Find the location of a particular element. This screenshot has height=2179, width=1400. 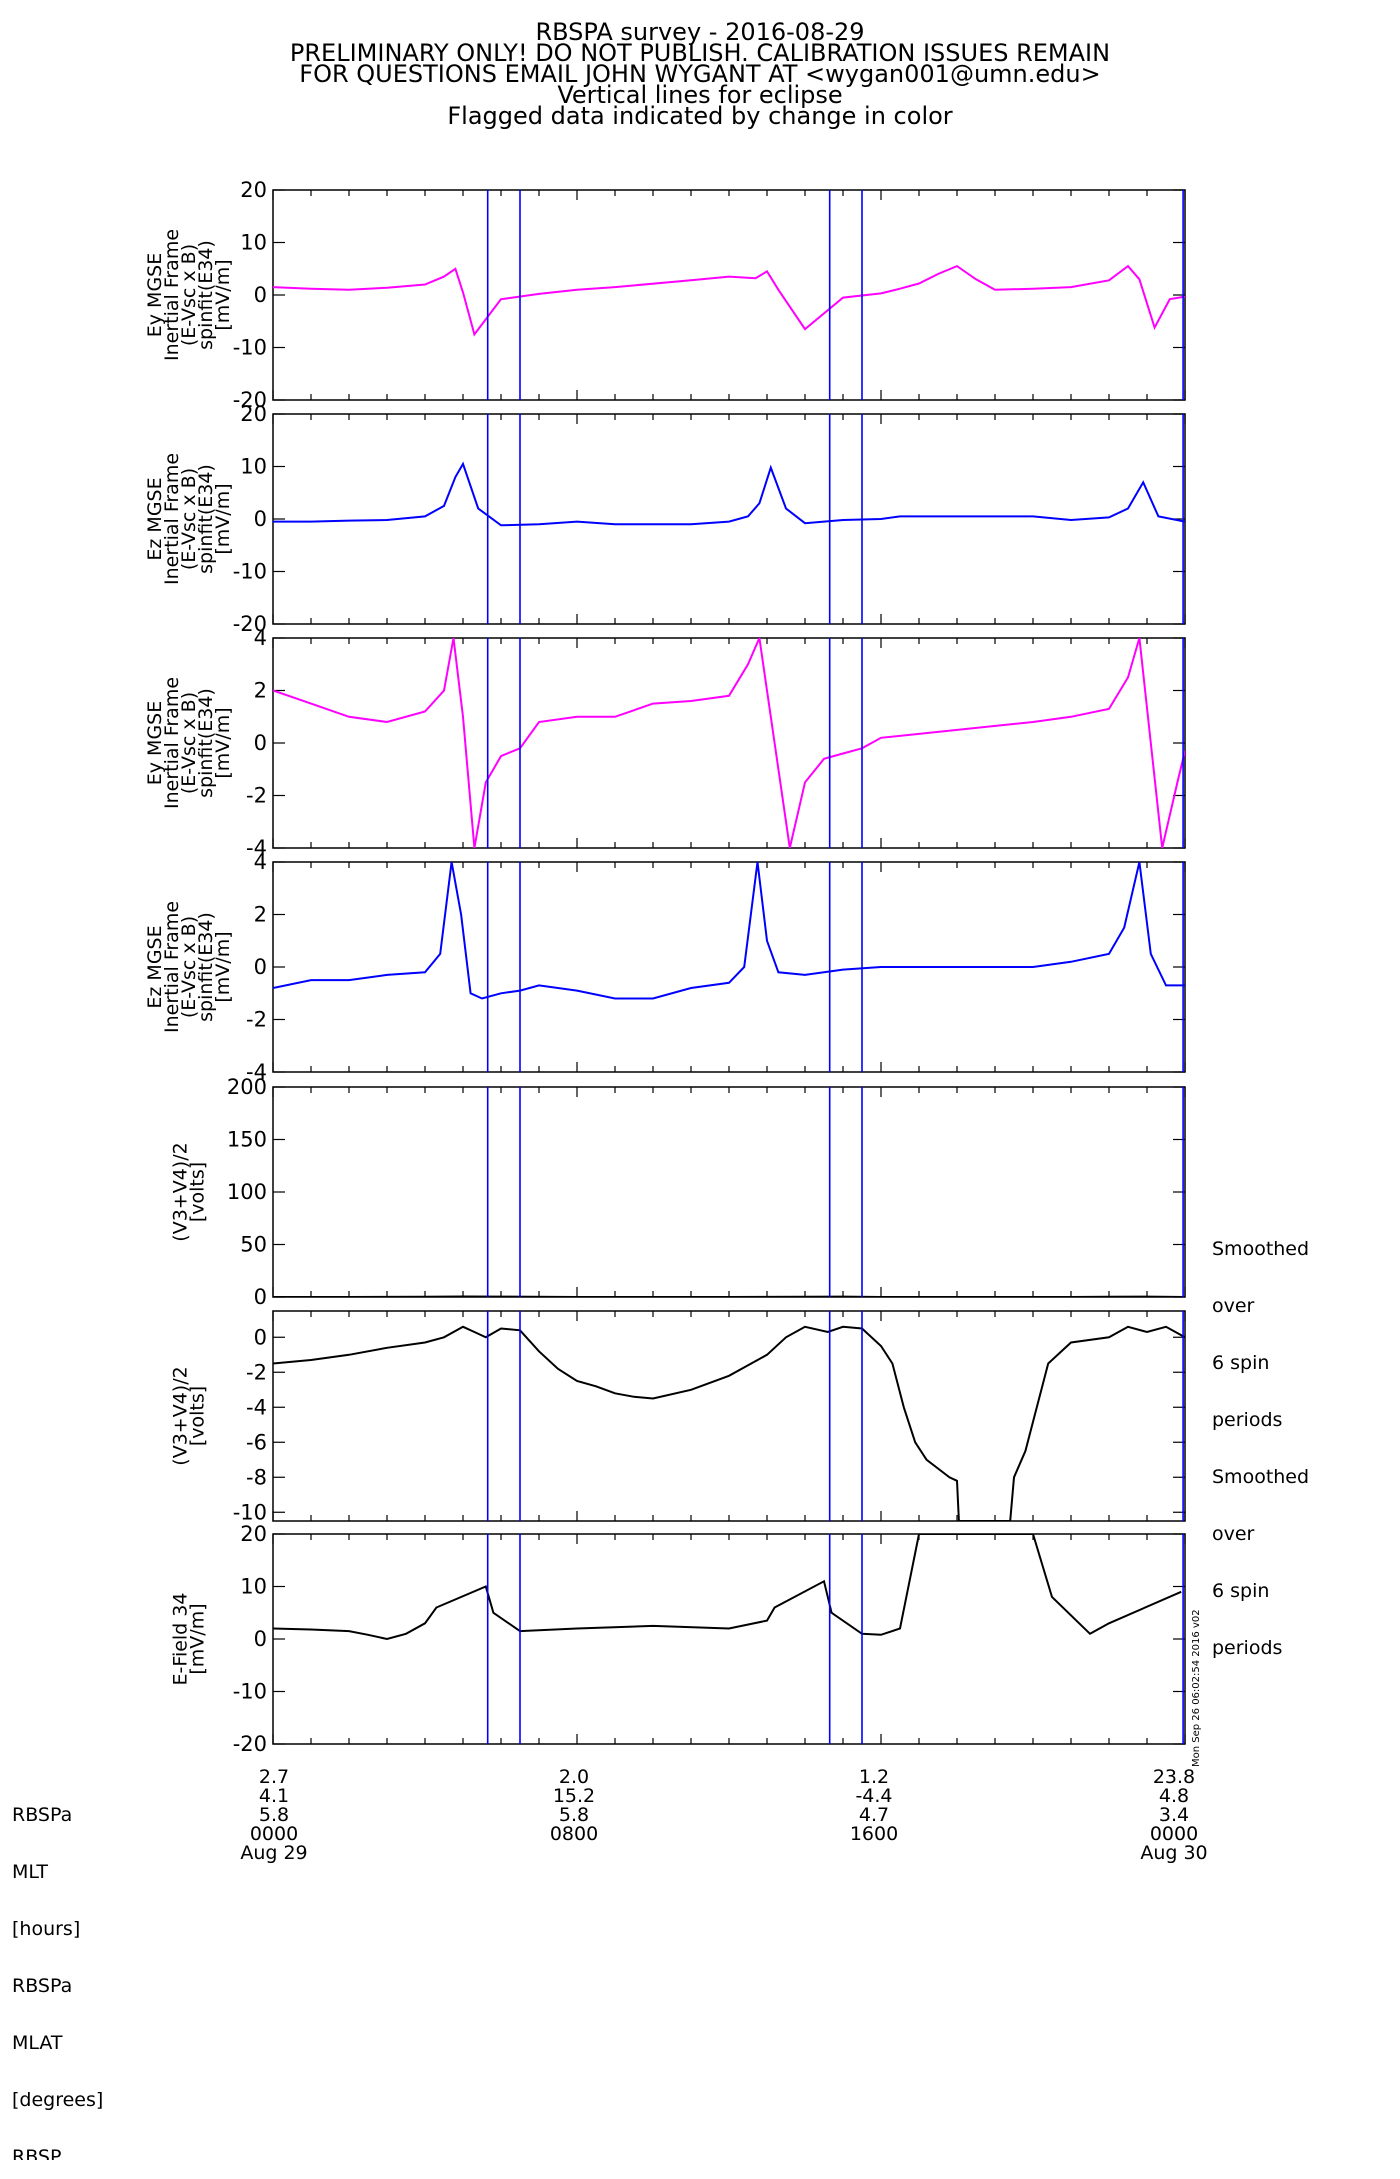

panel-7-ytick-label: 10 is located at coordinates (253, 1587).